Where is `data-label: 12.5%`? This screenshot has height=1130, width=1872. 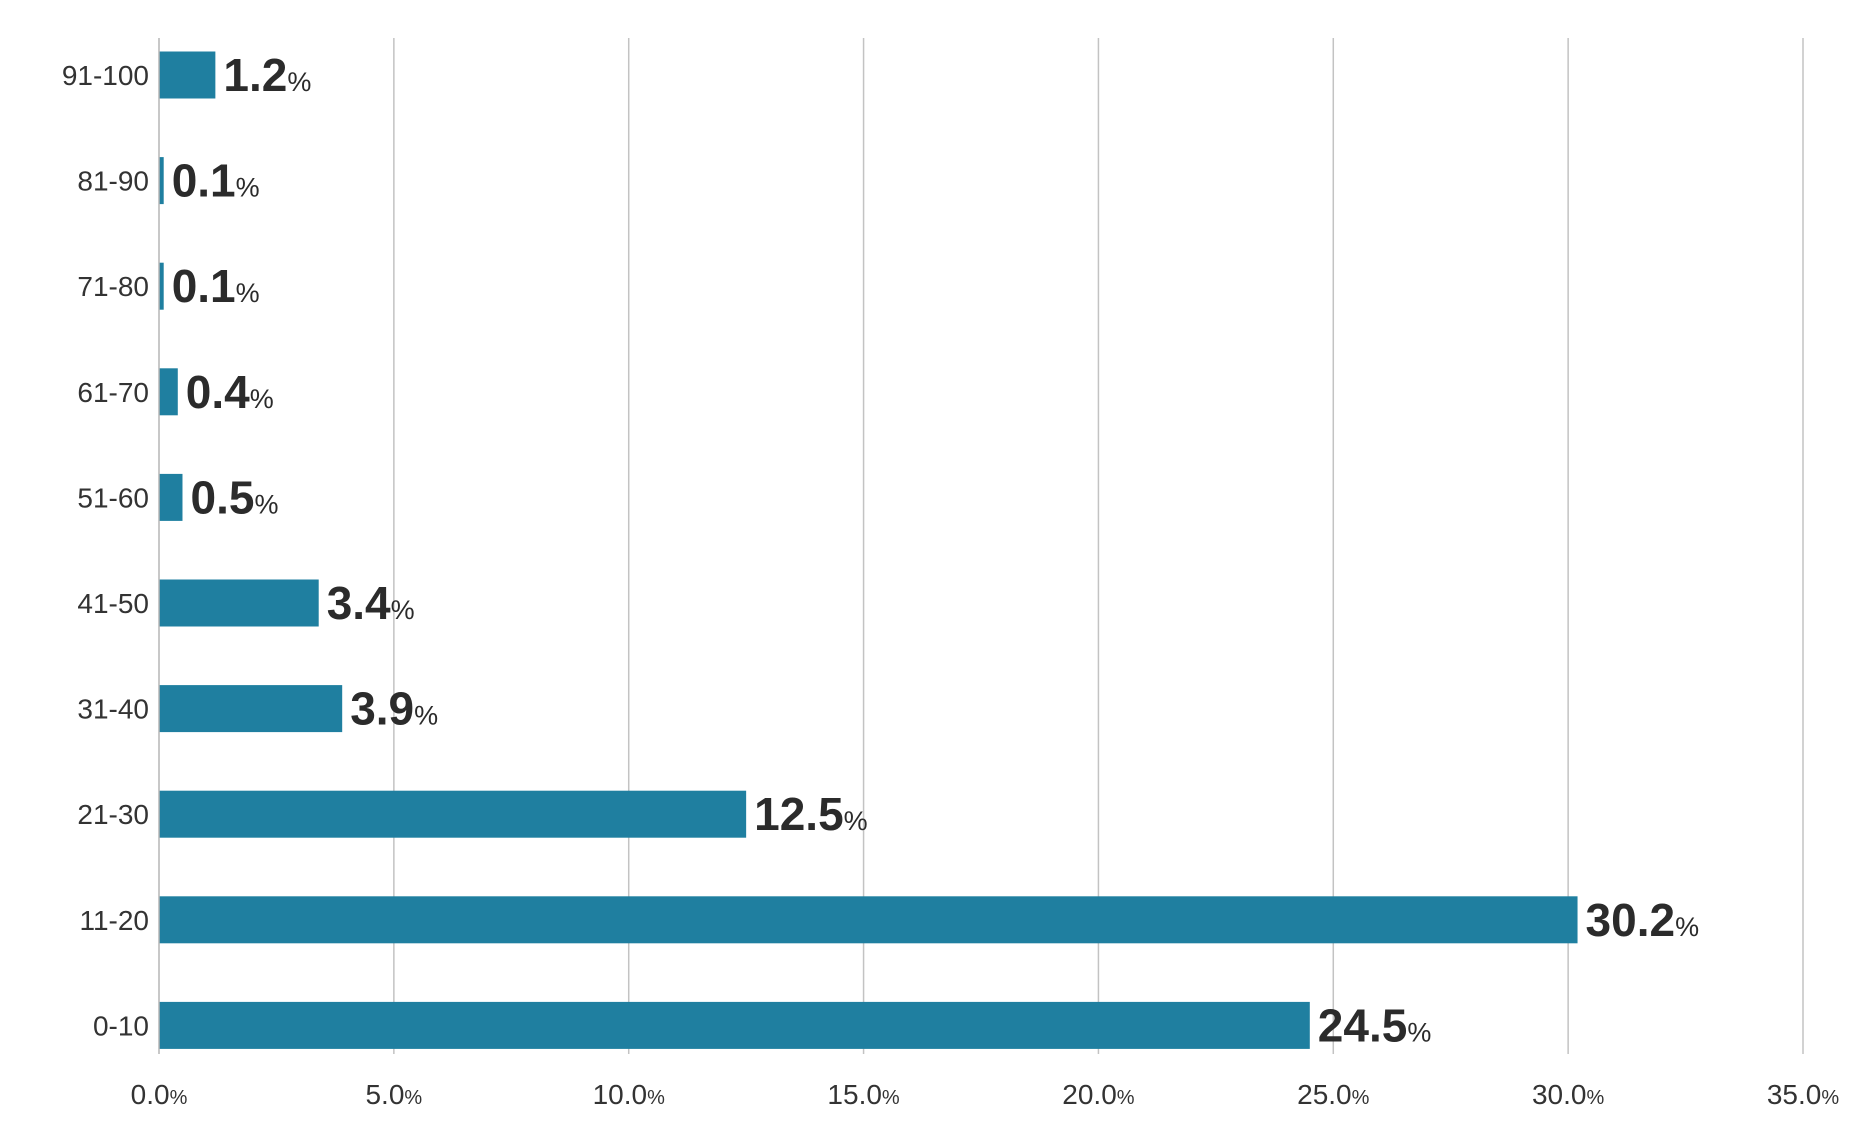
data-label: 12.5% is located at coordinates (811, 814).